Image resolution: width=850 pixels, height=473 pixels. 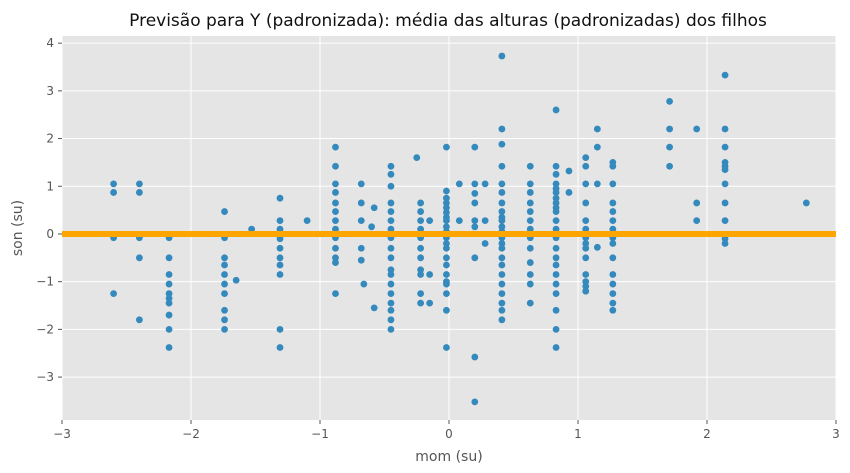 What do you see at coordinates (50, 139) in the screenshot?
I see `y-tick-label: 2` at bounding box center [50, 139].